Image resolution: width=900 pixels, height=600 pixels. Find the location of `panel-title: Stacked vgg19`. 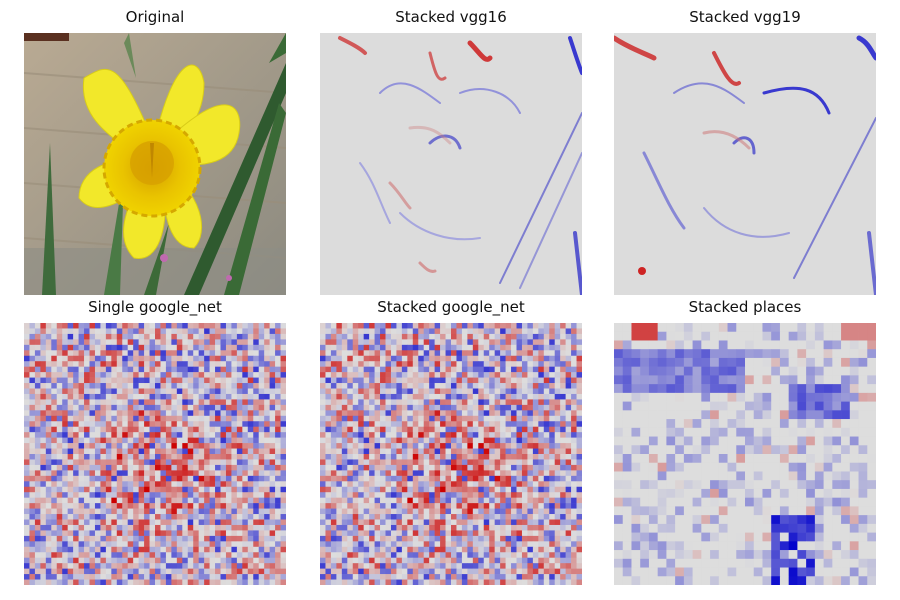

panel-title: Stacked vgg19 is located at coordinates (745, 17).